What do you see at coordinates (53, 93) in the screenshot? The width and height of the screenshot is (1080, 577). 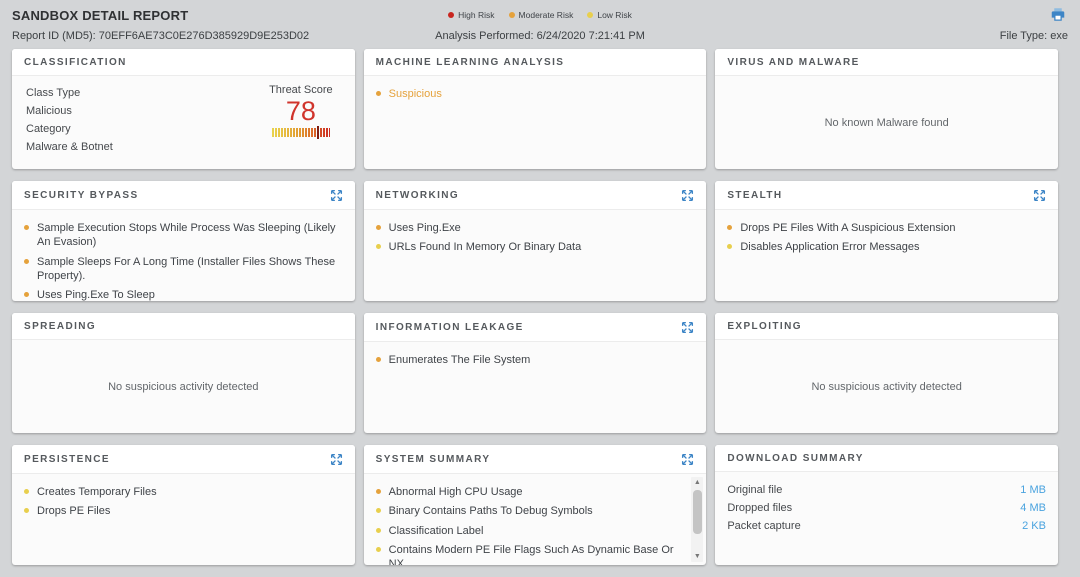 I see `class-type-label: Class Type` at bounding box center [53, 93].